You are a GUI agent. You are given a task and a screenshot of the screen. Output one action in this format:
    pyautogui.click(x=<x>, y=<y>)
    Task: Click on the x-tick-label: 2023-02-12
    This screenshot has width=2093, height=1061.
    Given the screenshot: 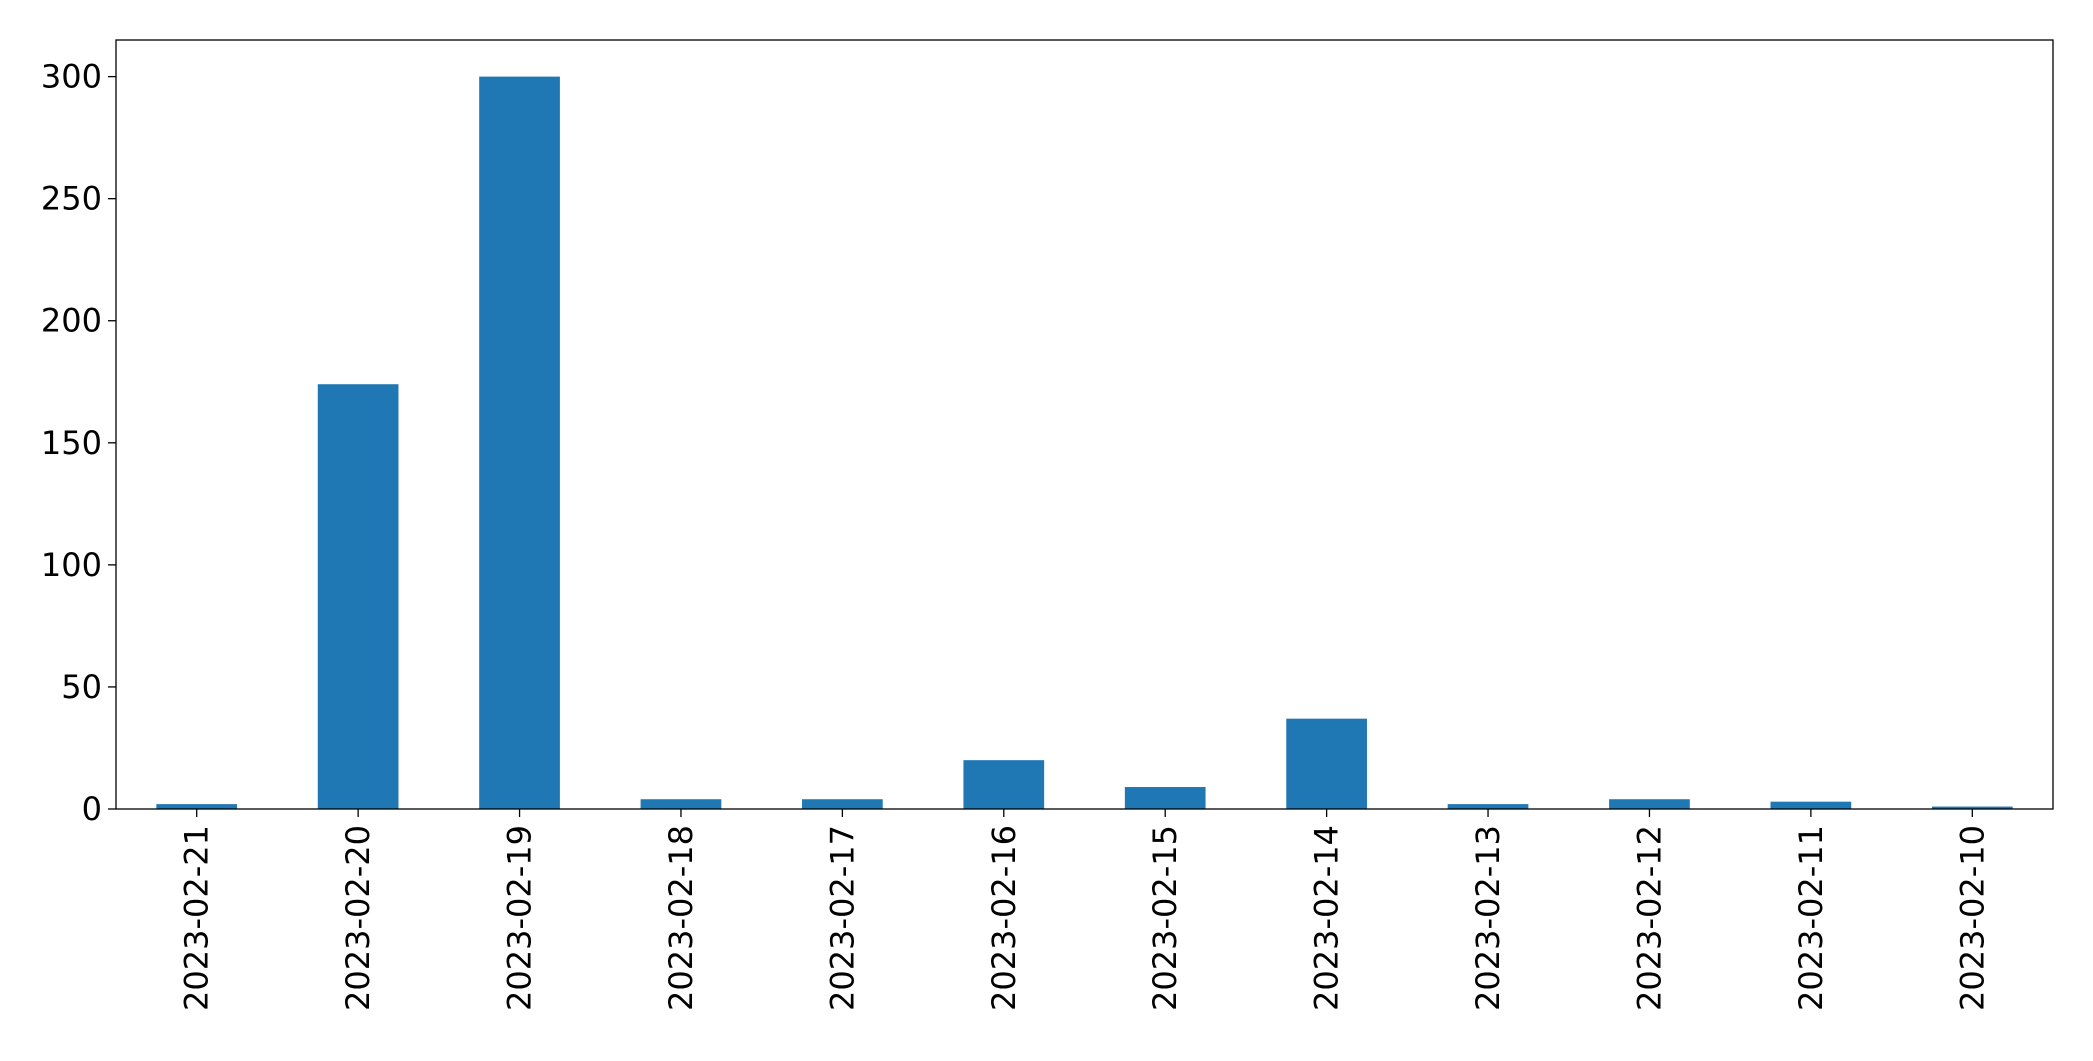 What is the action you would take?
    pyautogui.click(x=1649, y=918)
    